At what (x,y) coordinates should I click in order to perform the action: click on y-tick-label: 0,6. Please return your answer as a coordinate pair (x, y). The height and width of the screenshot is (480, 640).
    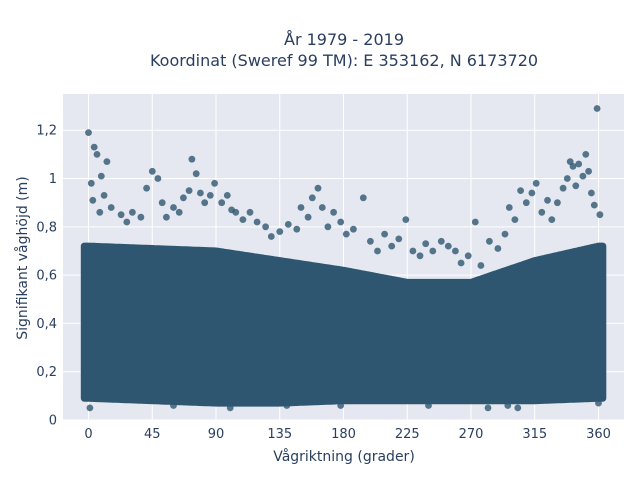
    Looking at the image, I should click on (46, 276).